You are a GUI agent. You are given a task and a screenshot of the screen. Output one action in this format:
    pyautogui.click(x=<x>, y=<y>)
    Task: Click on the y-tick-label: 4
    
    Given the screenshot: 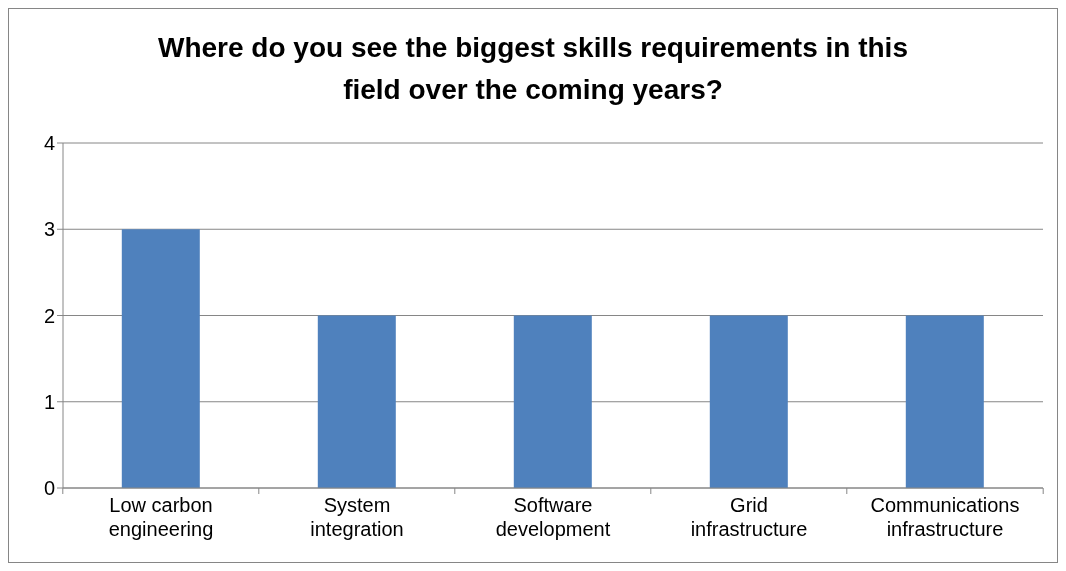 What is the action you would take?
    pyautogui.click(x=49, y=143)
    